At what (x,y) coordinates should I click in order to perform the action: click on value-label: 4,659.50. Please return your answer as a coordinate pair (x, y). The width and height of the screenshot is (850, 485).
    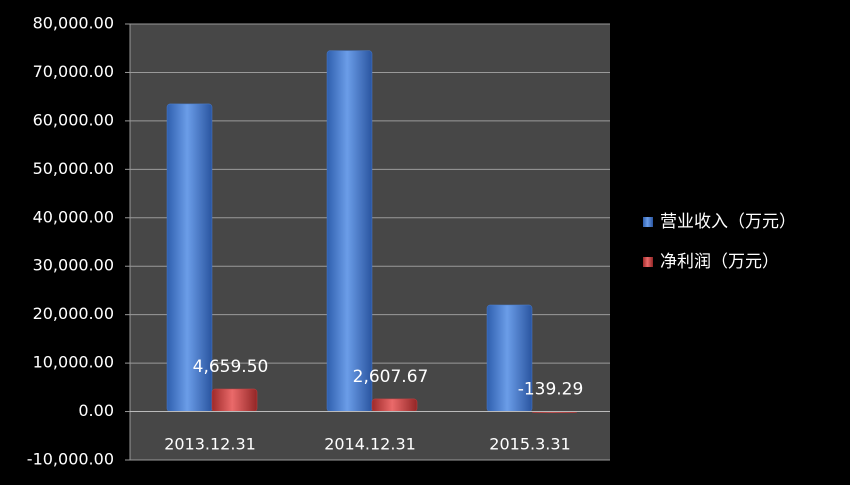
    Looking at the image, I should click on (231, 367).